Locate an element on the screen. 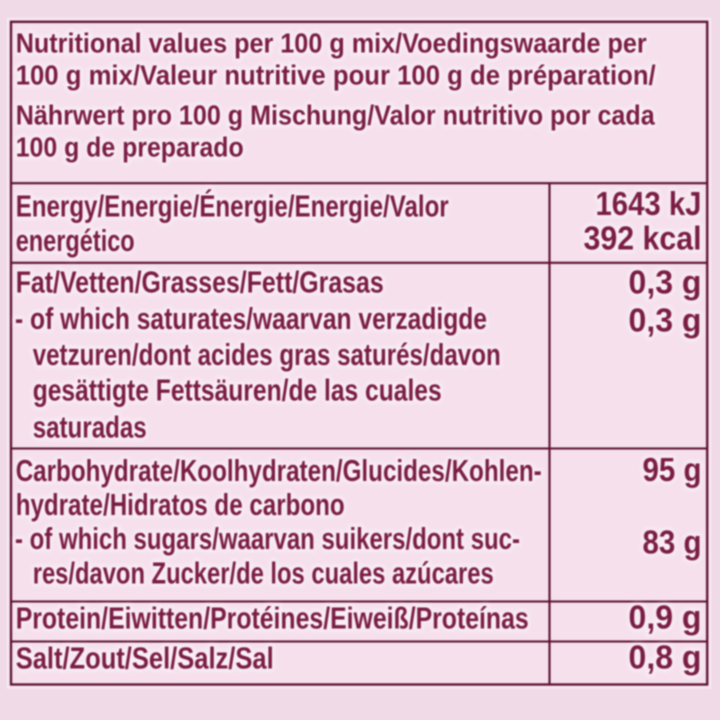 This screenshot has height=720, width=720. svg-text: energético is located at coordinates (75, 241).